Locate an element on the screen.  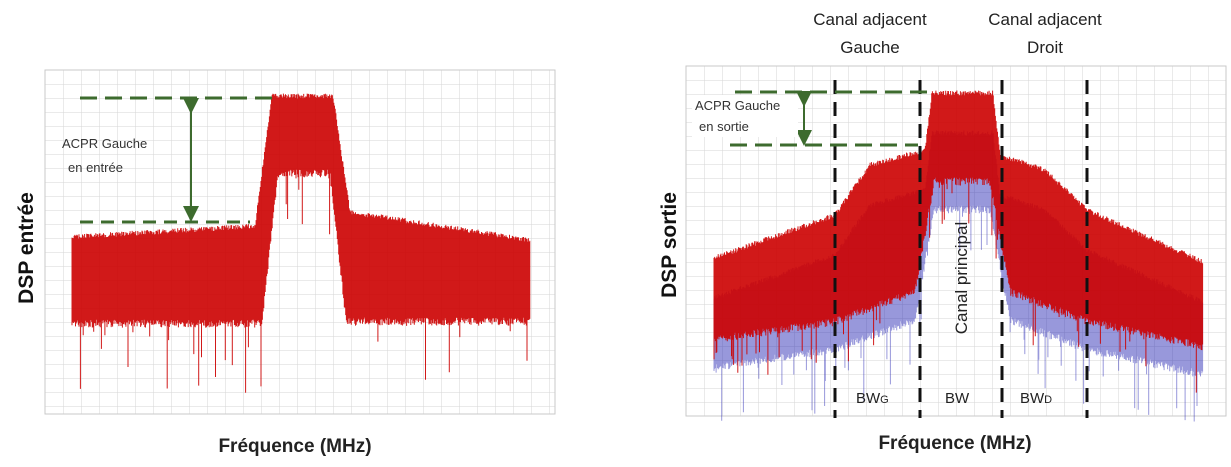
left-acpr-label-line1: ACPR Gauche is located at coordinates (104, 143).